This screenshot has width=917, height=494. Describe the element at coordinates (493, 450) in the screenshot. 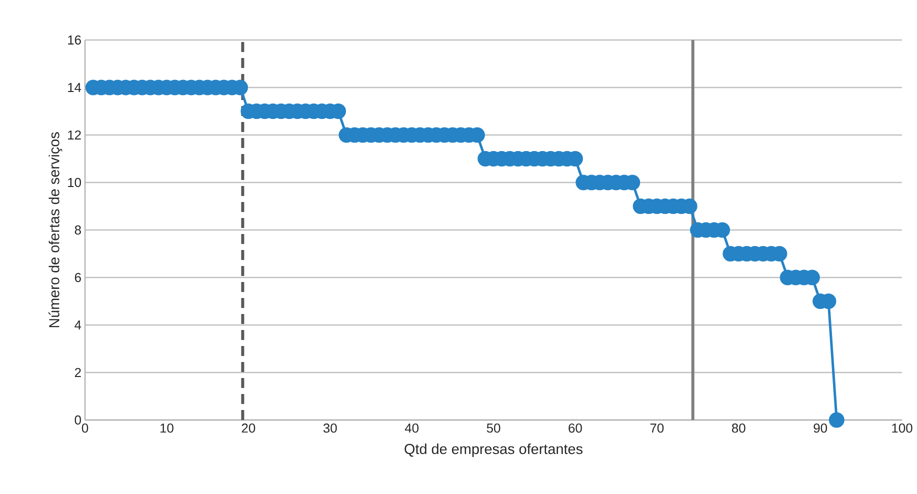

I see `x-axis-title: Qtd de empresas ofertantes` at that location.